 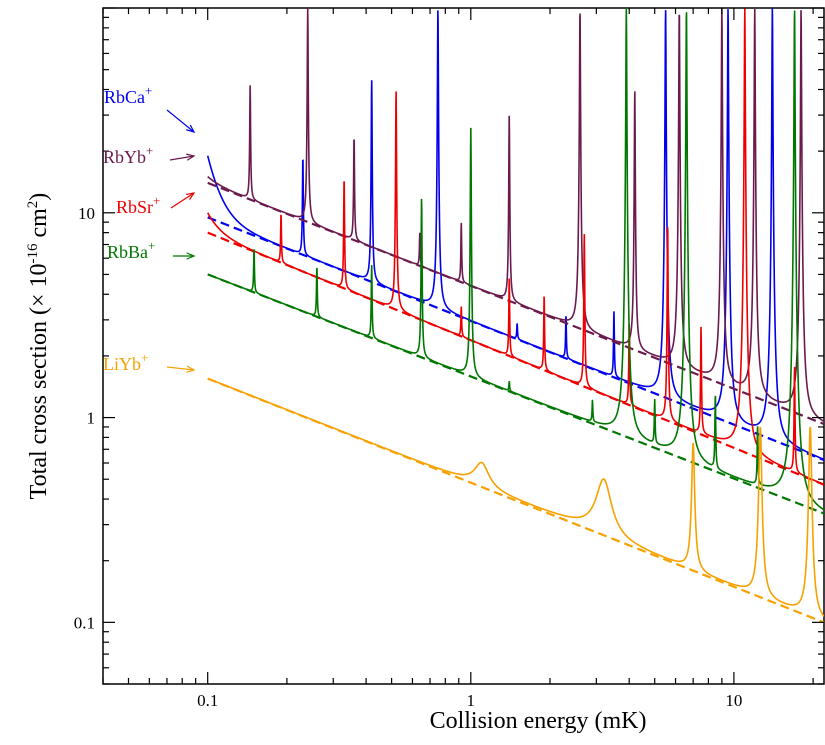 What do you see at coordinates (182, 158) in the screenshot?
I see `series-arrow-rbyb` at bounding box center [182, 158].